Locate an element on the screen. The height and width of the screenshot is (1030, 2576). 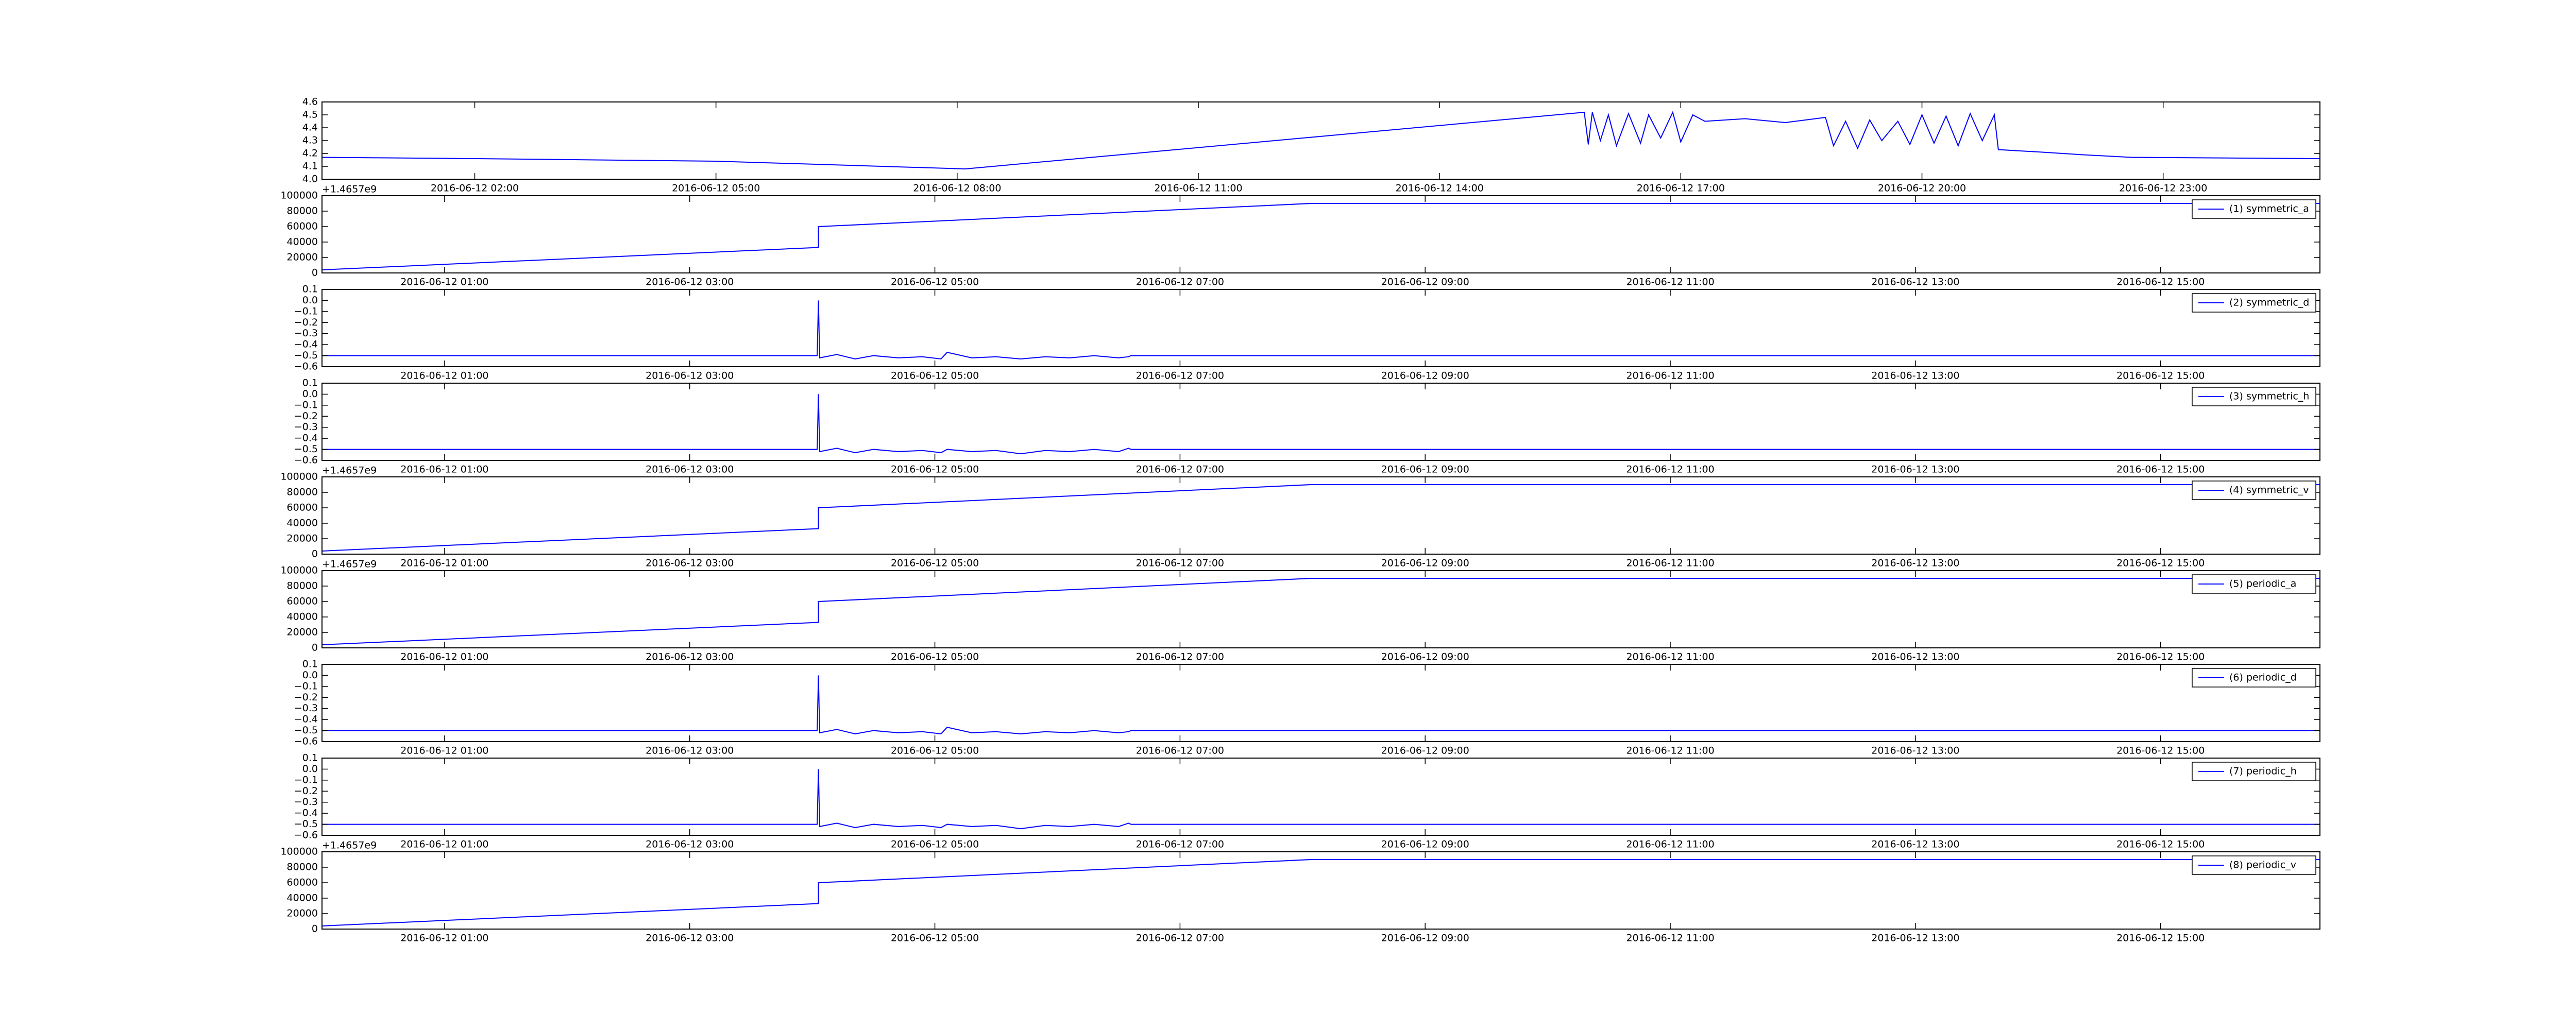
legend-label: (4) symmetric_v is located at coordinates (2269, 490).